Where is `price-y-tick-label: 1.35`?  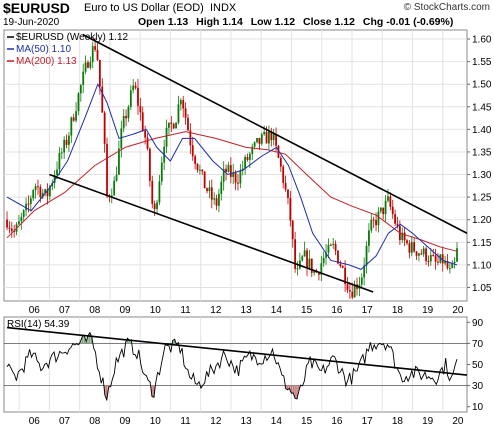 price-y-tick-label: 1.35 is located at coordinates (482, 152).